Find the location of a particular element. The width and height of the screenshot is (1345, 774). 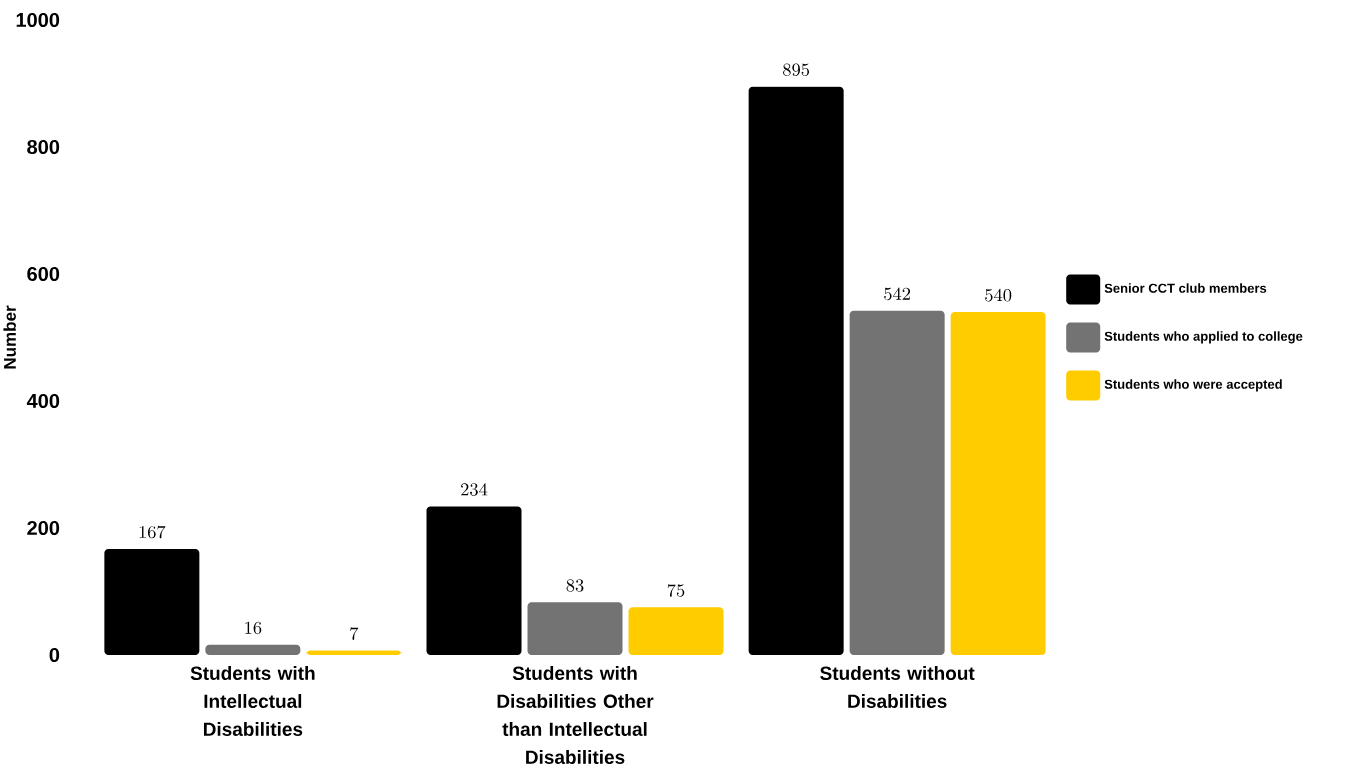

data-label: 7 is located at coordinates (354, 633).